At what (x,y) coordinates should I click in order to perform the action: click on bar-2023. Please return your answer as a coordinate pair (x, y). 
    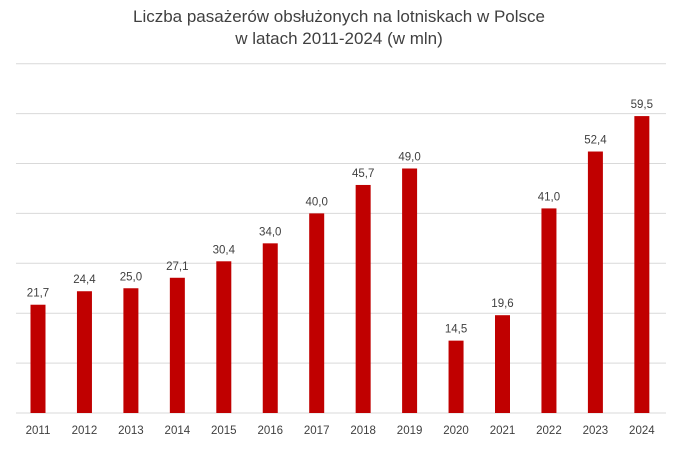
    Looking at the image, I should click on (595, 282).